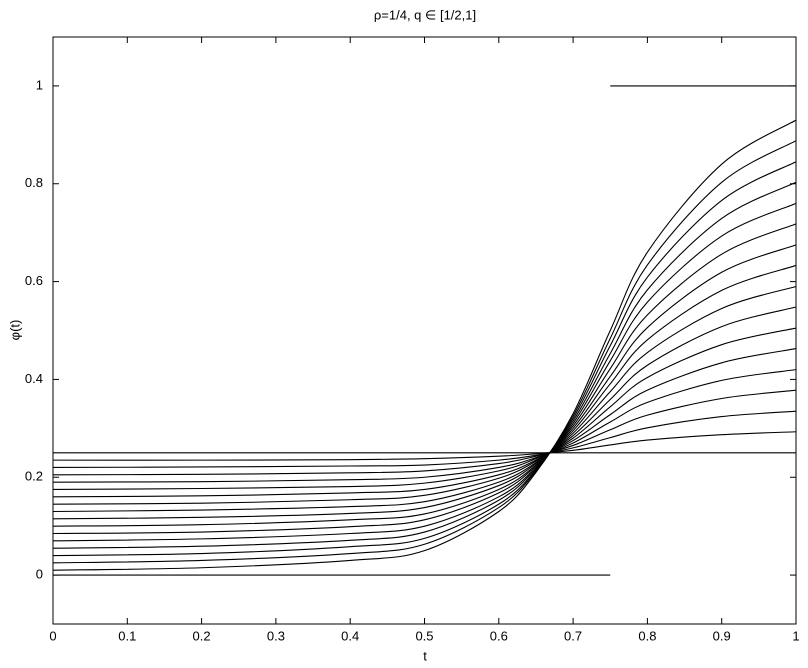  I want to click on y-tick-label: 1, so click(39, 84).